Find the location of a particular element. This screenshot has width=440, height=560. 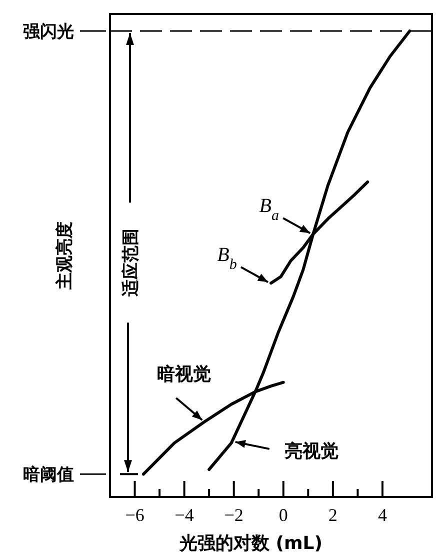

x-tick-label: −2 is located at coordinates (234, 515).